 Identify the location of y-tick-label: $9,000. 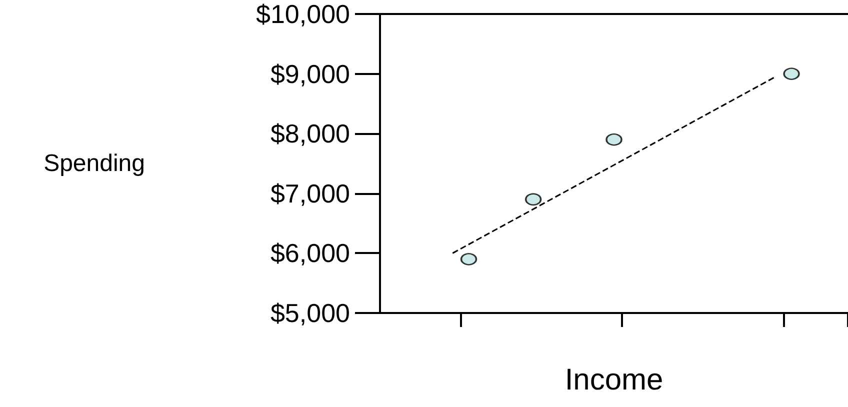
(310, 73).